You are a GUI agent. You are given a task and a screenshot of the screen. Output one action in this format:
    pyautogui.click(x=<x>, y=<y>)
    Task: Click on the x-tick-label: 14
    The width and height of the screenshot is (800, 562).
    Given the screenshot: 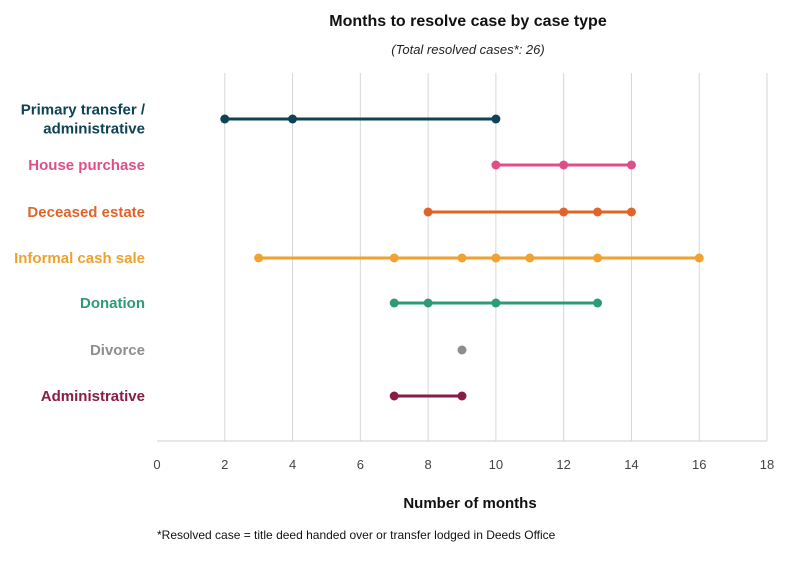 What is the action you would take?
    pyautogui.click(x=631, y=464)
    